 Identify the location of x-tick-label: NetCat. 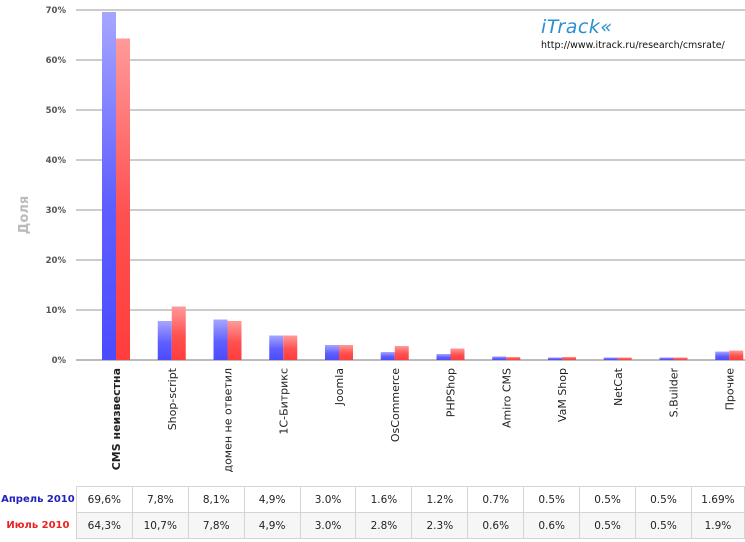
(618, 386).